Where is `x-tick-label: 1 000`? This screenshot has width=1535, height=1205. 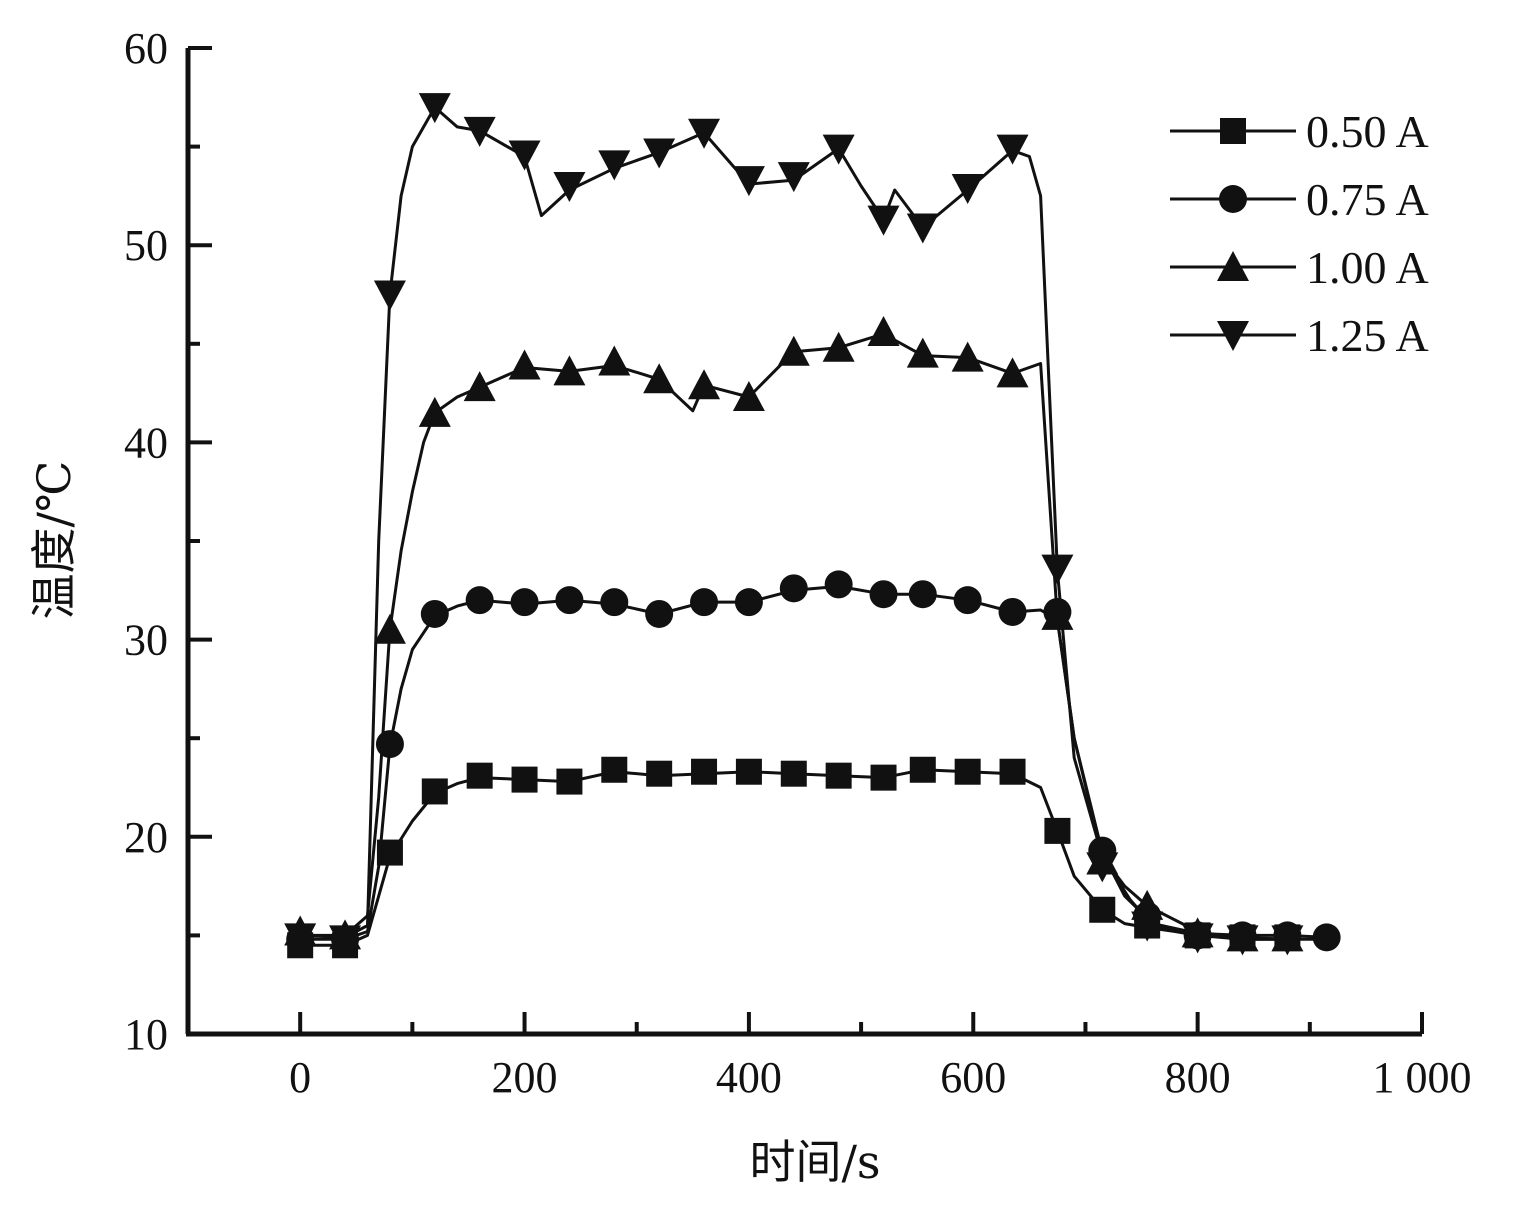
x-tick-label: 1 000 is located at coordinates (1422, 1077).